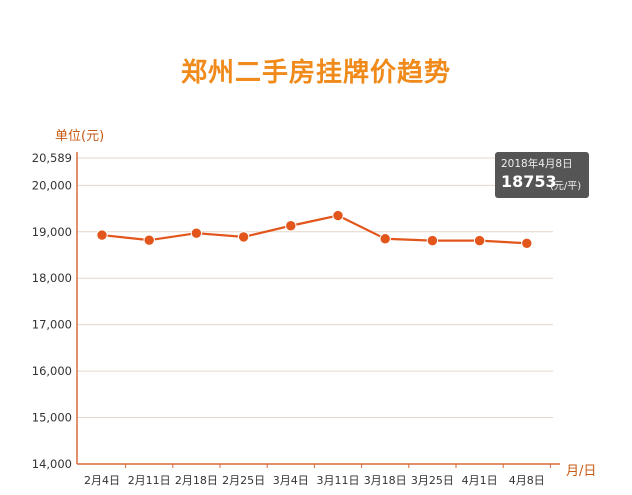  Describe the element at coordinates (537, 164) in the screenshot. I see `tooltip-date: 2018年4月8日` at that location.